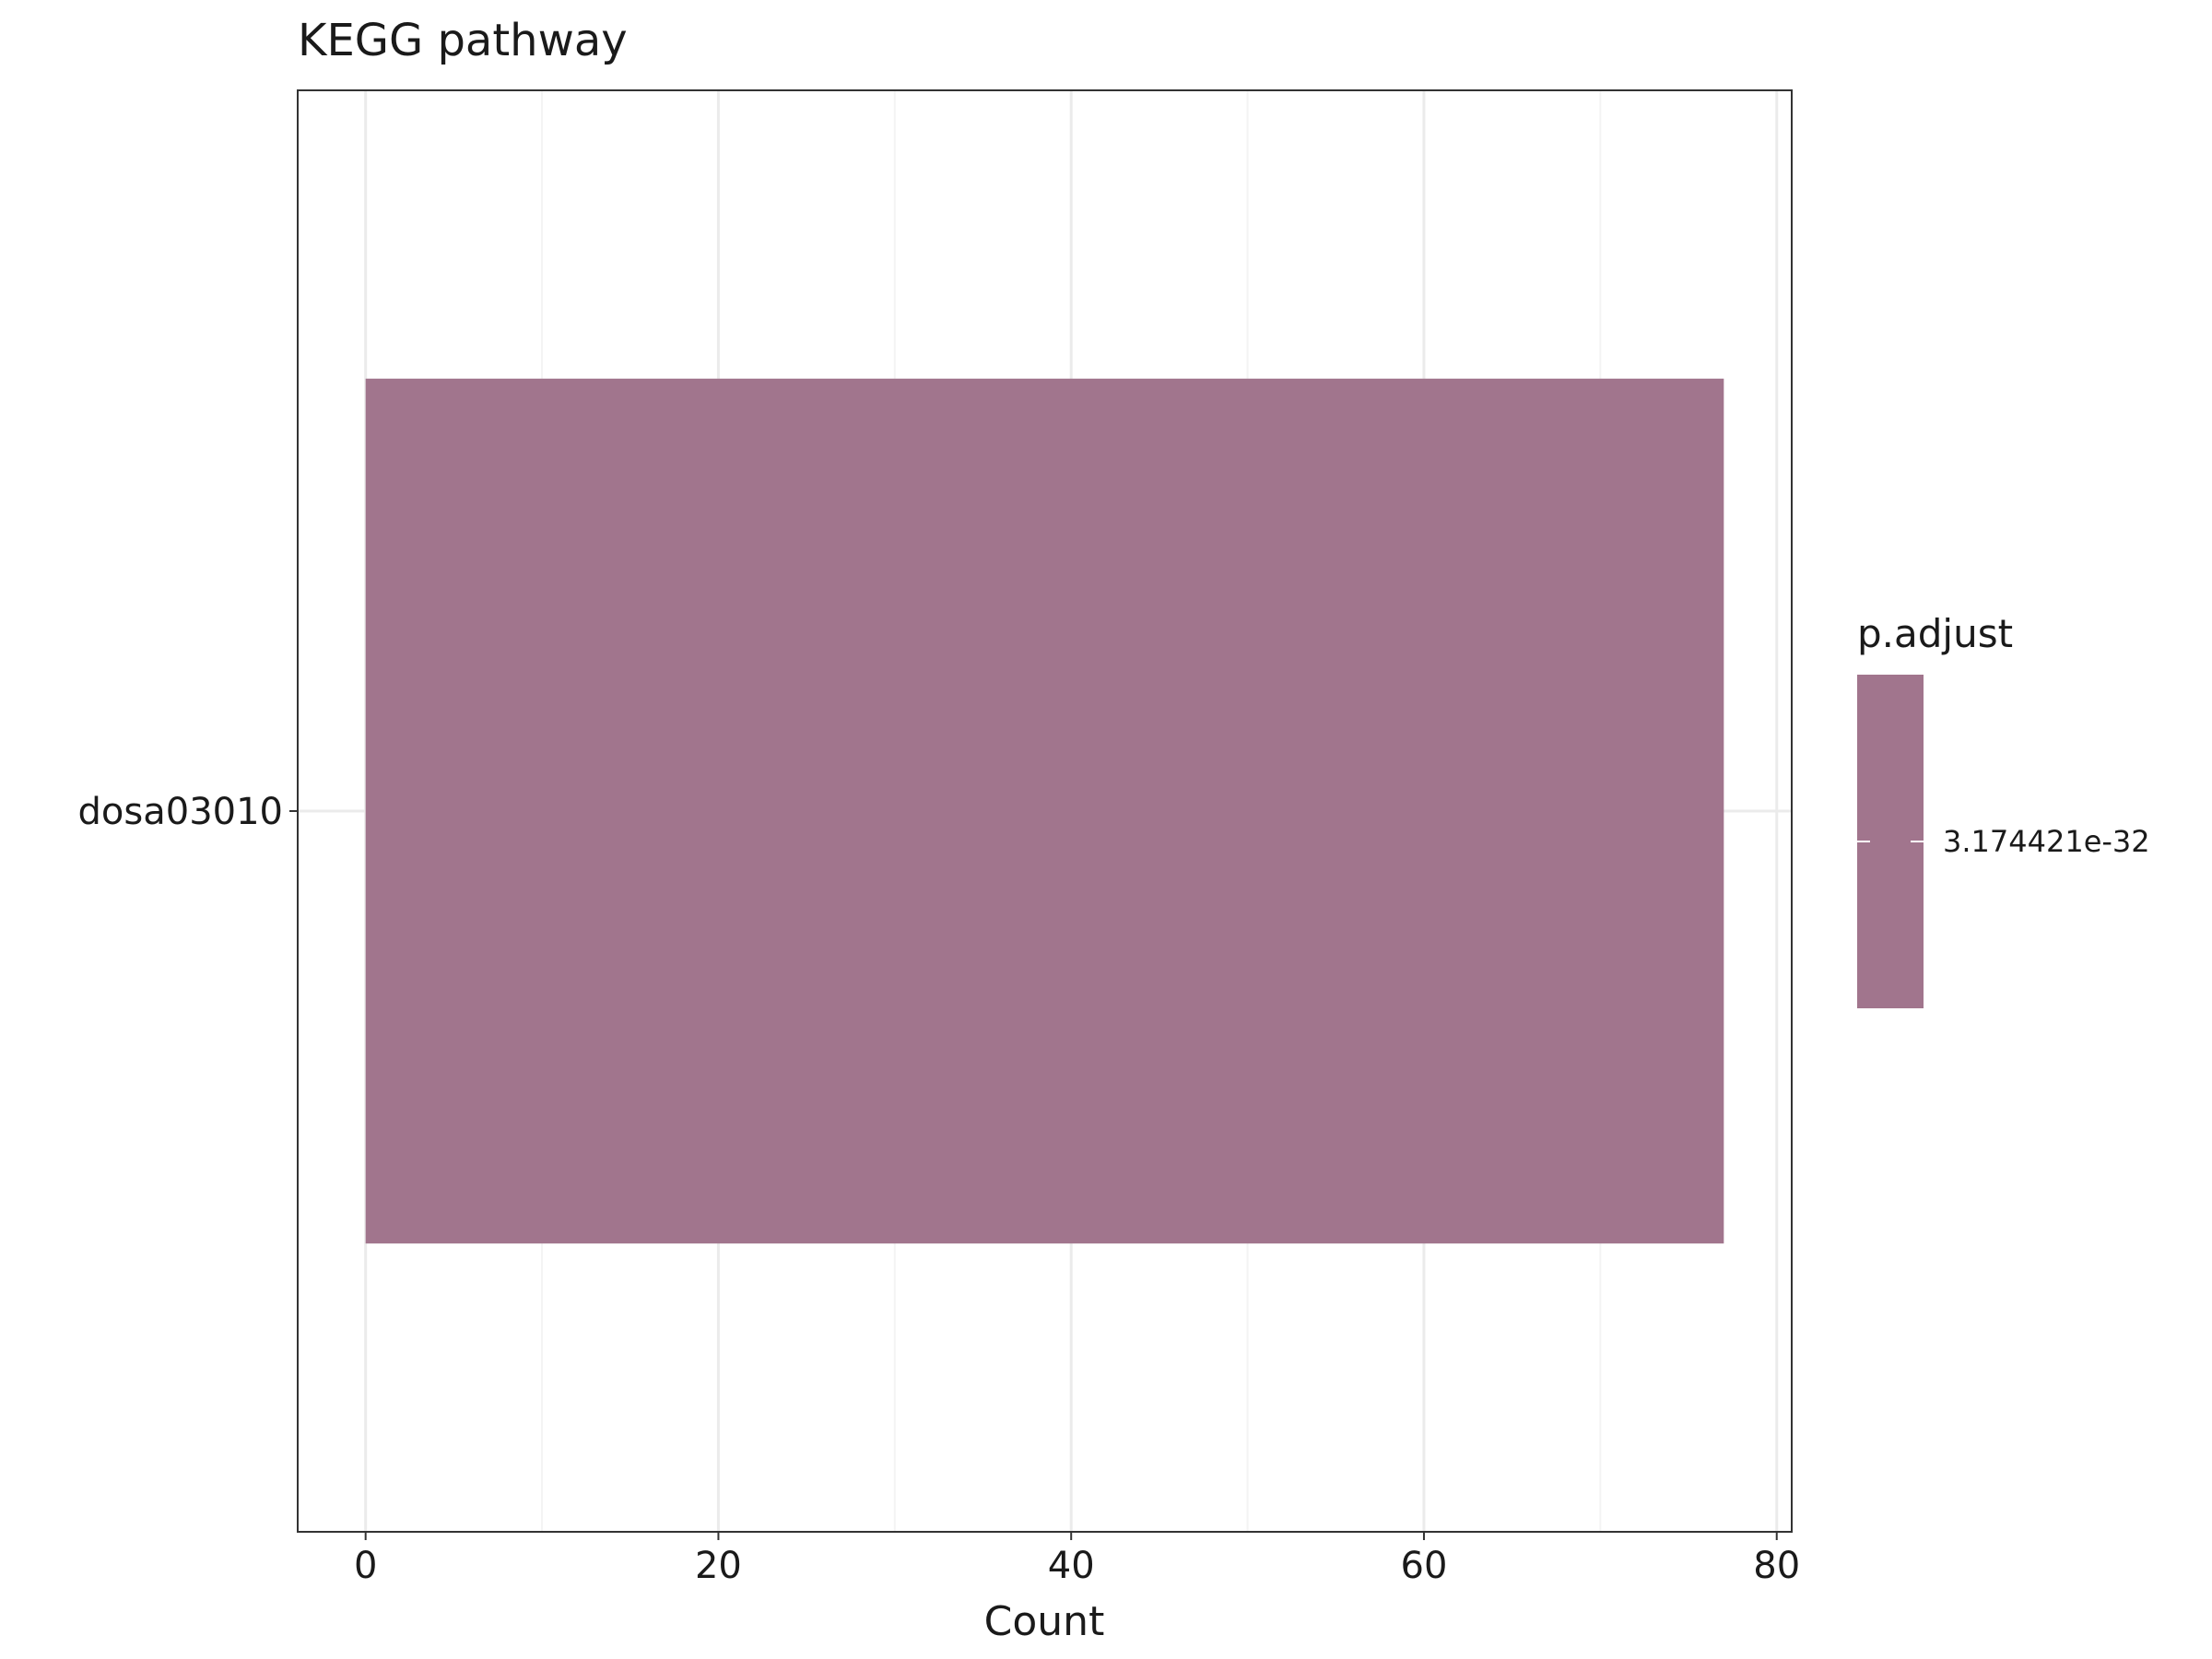 The width and height of the screenshot is (2212, 1659). I want to click on y-tick-label: dosa03010, so click(180, 812).